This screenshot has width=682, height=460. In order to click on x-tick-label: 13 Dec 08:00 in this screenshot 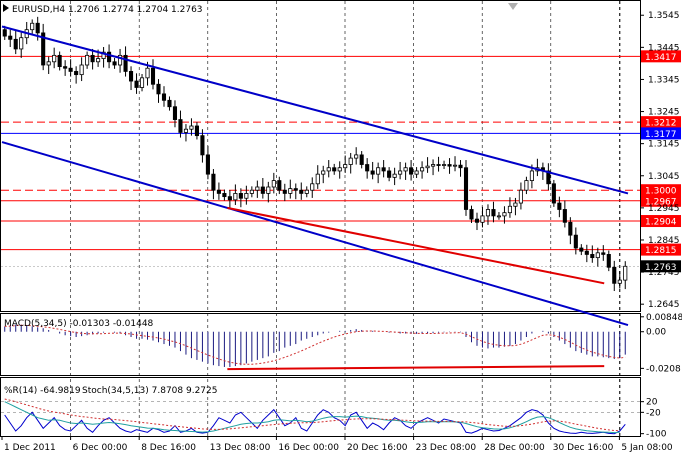, I will do `click(240, 448)`.